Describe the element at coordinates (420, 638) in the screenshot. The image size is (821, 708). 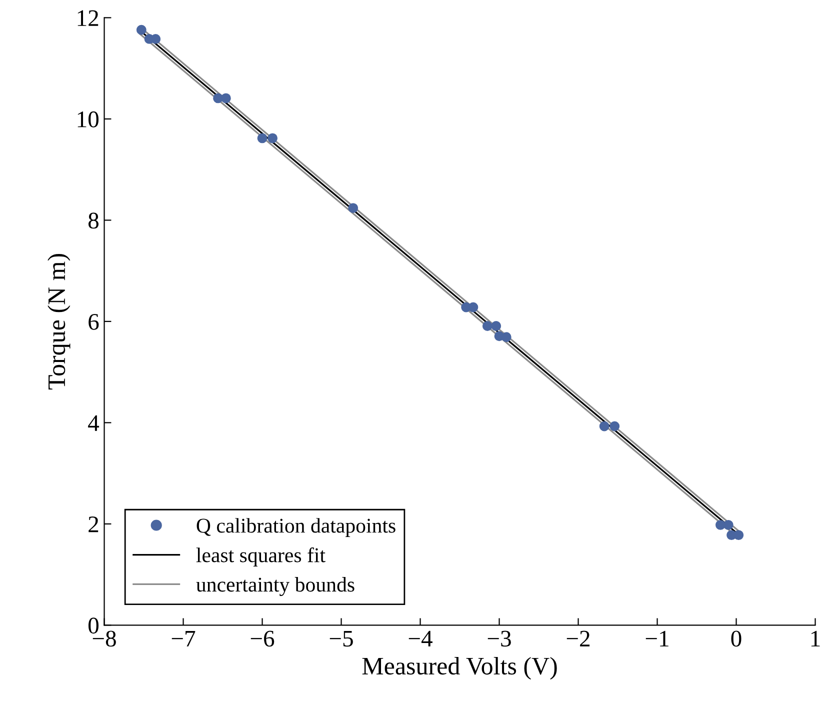
I see `x-tick-label: −4` at that location.